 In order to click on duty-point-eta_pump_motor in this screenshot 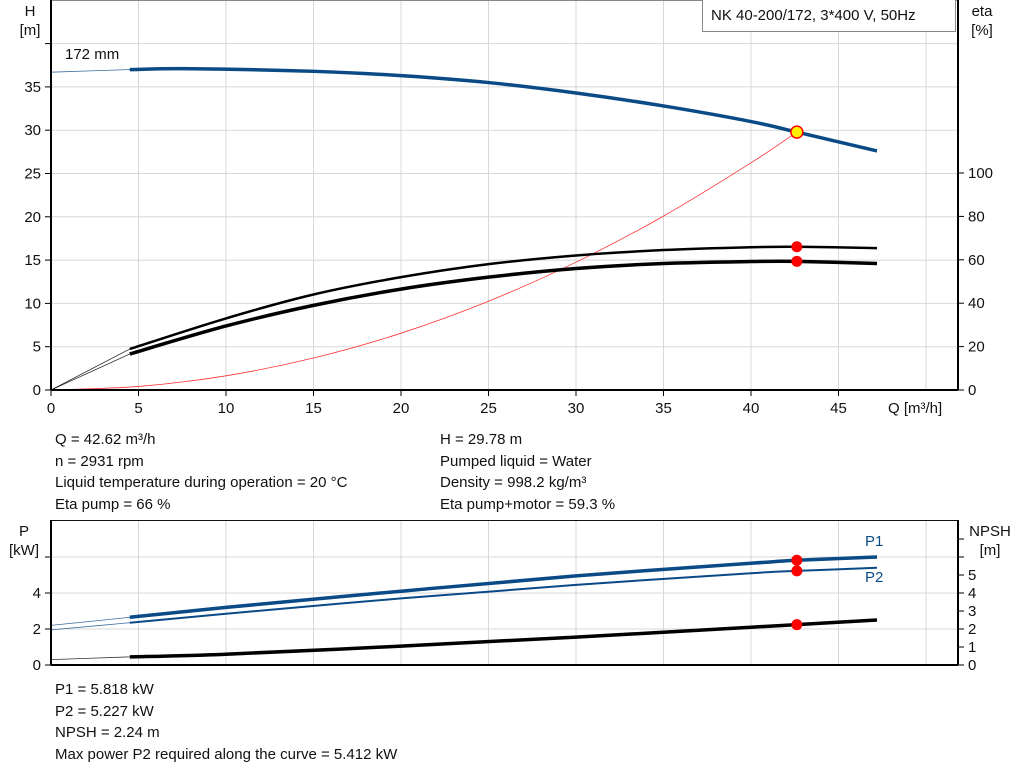, I will do `click(797, 261)`.